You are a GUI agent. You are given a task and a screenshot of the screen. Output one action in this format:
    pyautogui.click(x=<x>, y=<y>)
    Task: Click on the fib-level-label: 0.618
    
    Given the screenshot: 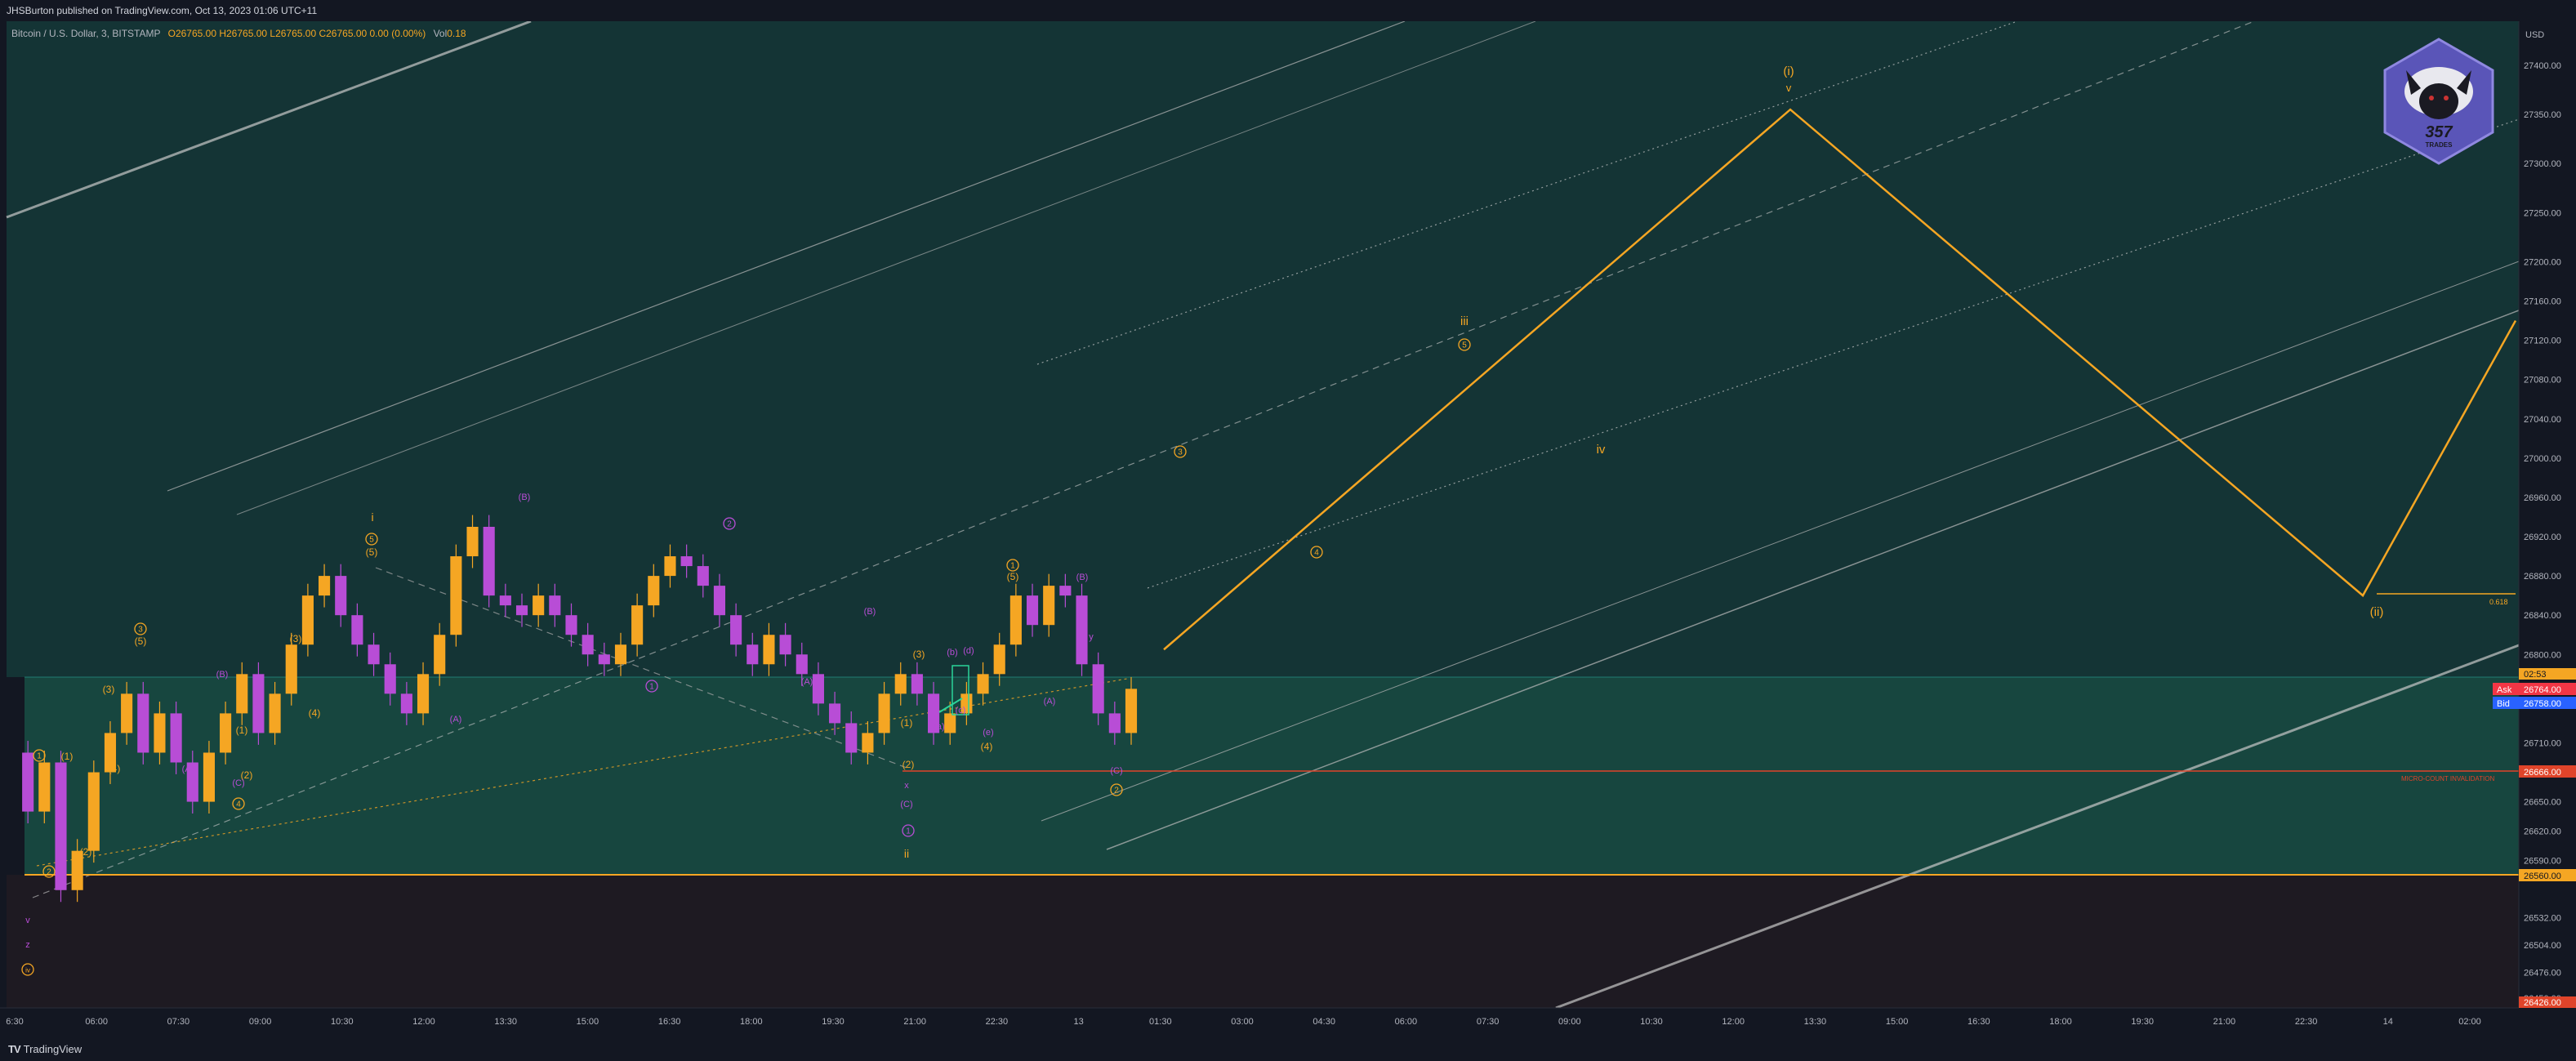 What is the action you would take?
    pyautogui.click(x=2498, y=602)
    